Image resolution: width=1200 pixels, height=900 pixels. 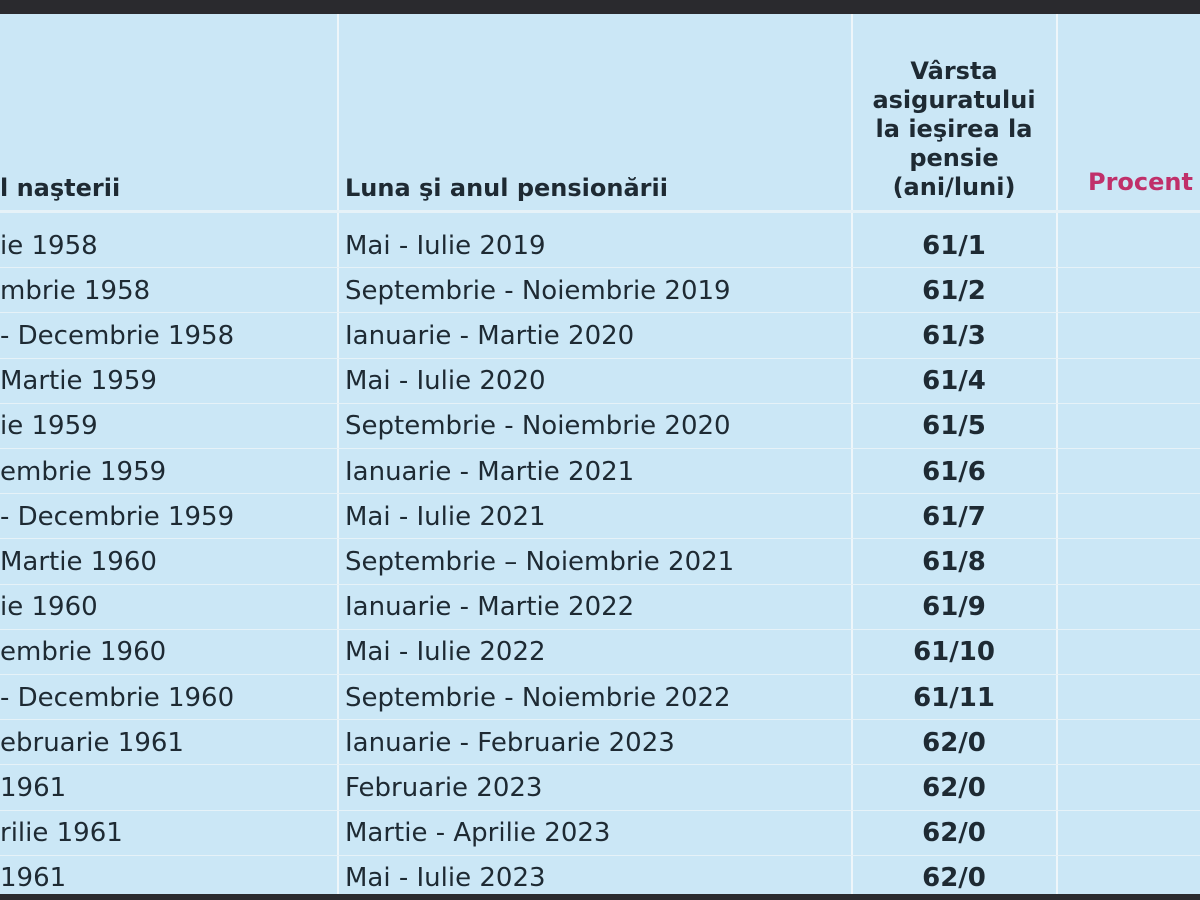 I want to click on table-cell: Mai - Iulie 2023, so click(x=445, y=878).